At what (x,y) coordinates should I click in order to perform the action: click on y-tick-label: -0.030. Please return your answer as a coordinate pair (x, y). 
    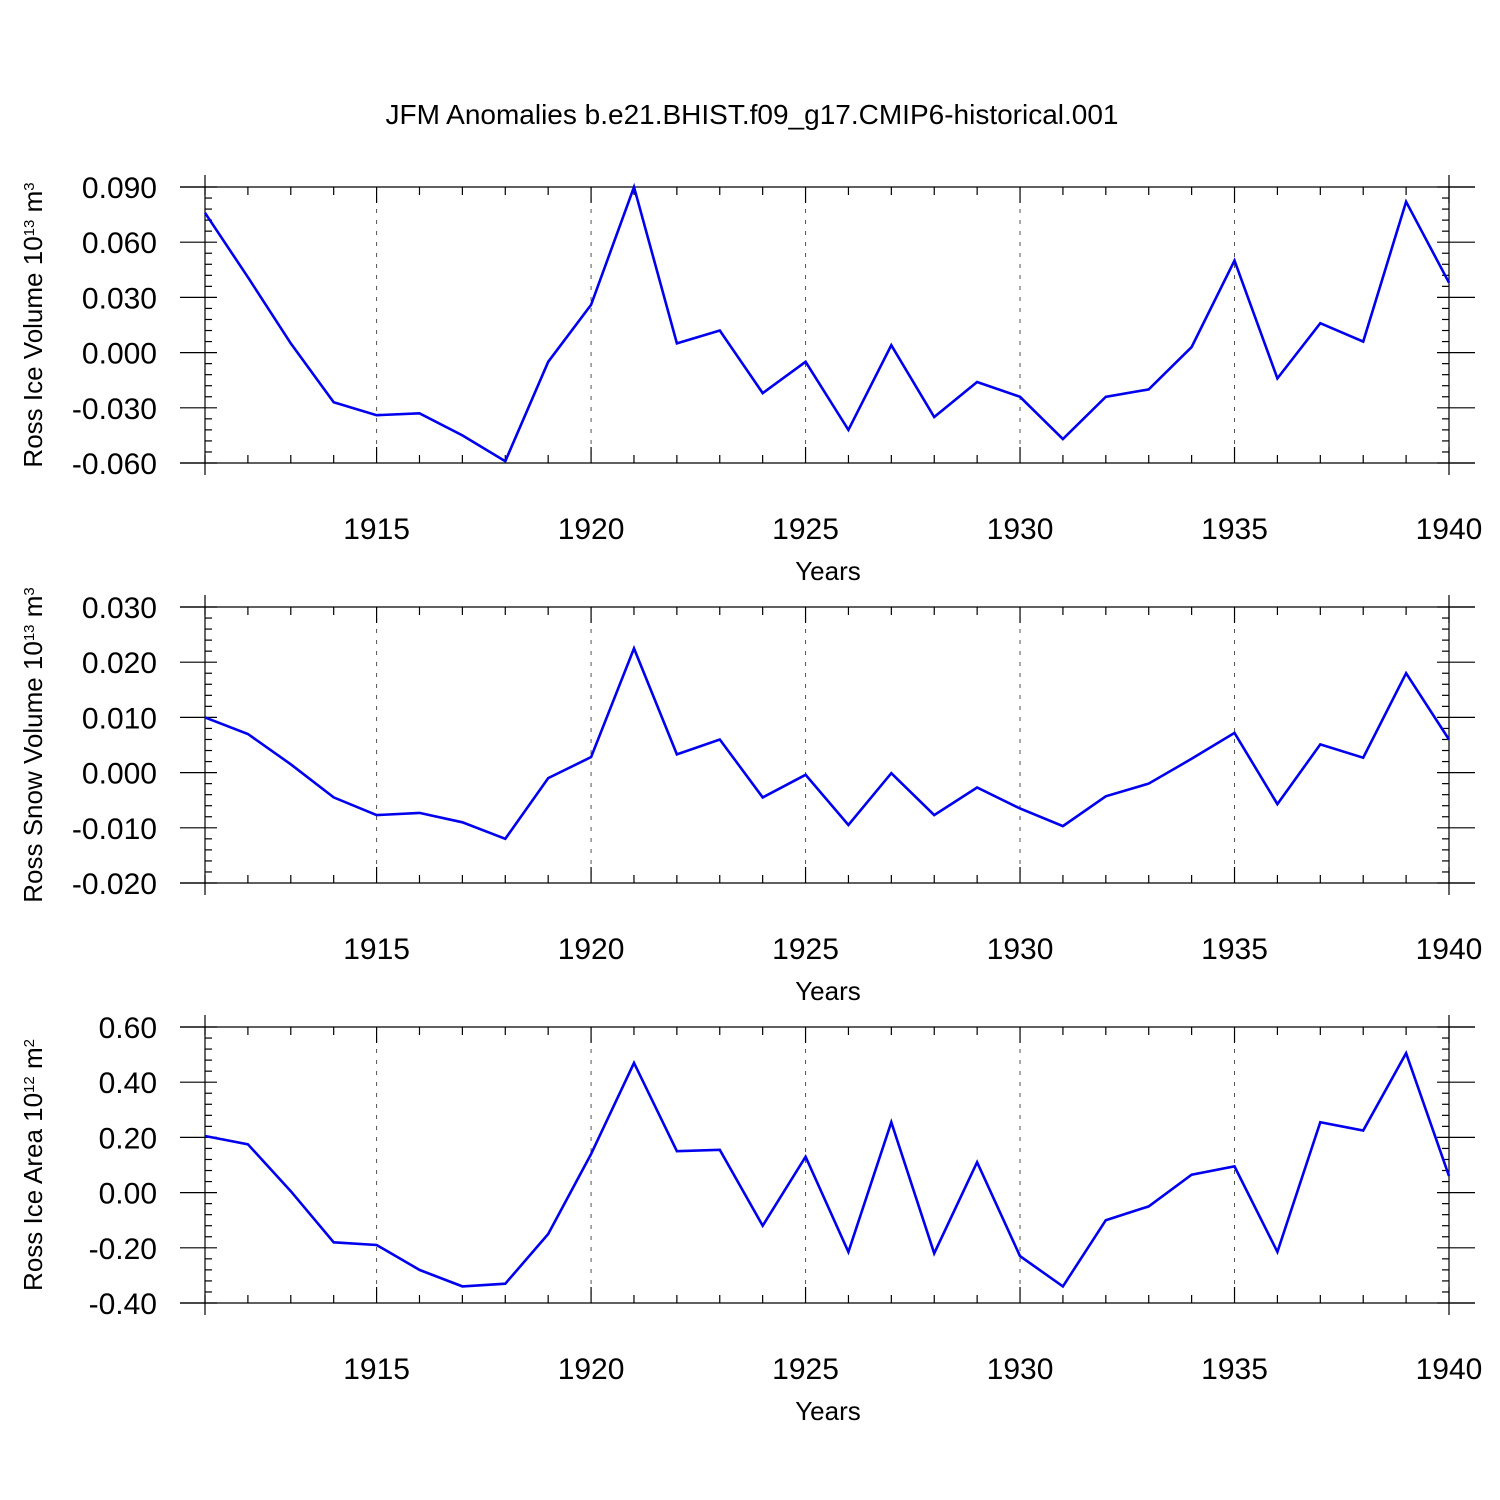
    Looking at the image, I should click on (114, 409).